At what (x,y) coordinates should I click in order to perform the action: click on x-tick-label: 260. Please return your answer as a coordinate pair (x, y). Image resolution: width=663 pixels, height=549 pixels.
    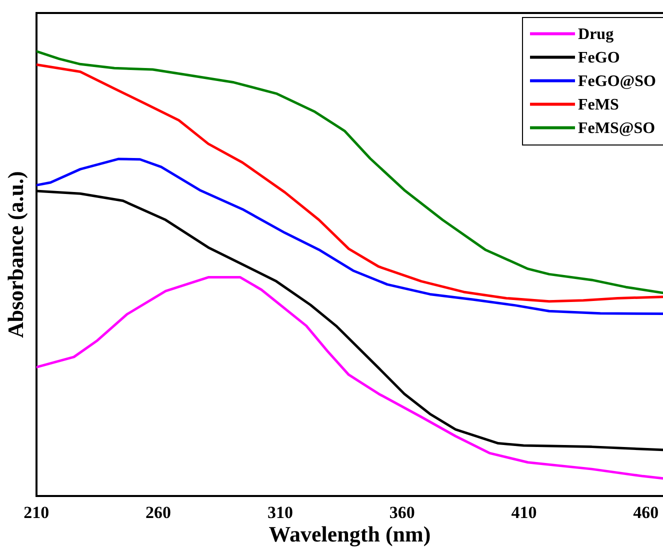
    Looking at the image, I should click on (159, 512).